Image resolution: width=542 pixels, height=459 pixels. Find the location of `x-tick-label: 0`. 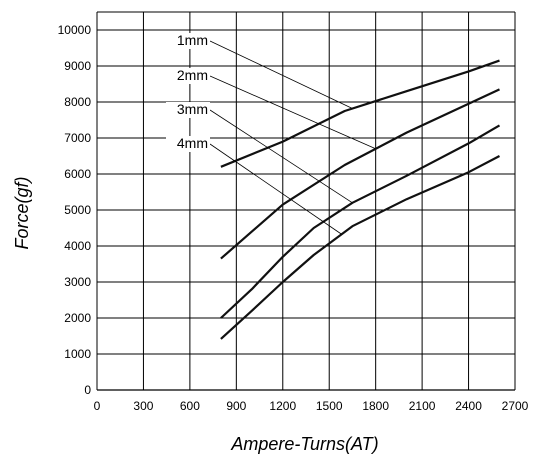

x-tick-label: 0 is located at coordinates (97, 406).